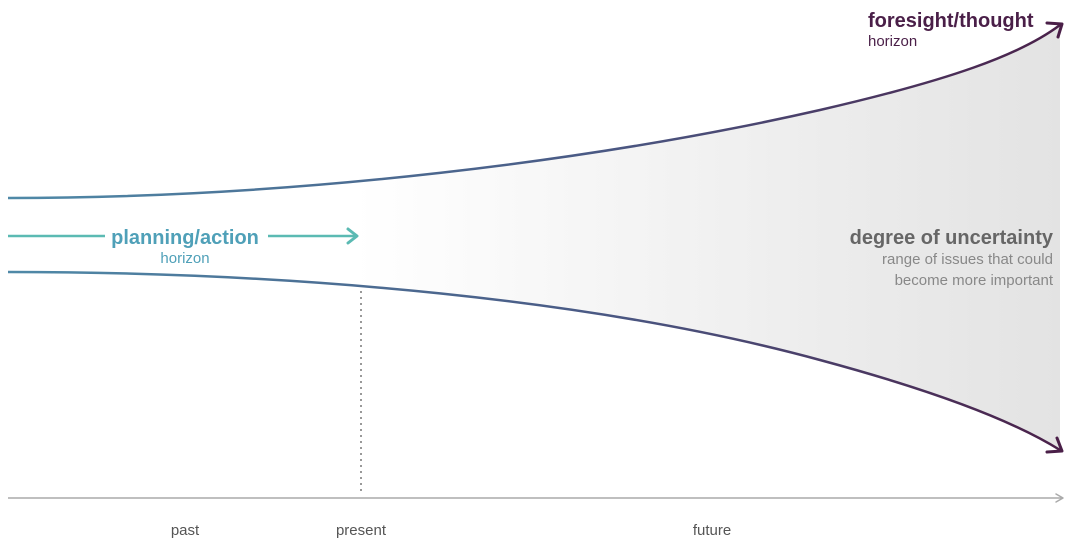  I want to click on upper-arrow-head, so click(1054, 30).